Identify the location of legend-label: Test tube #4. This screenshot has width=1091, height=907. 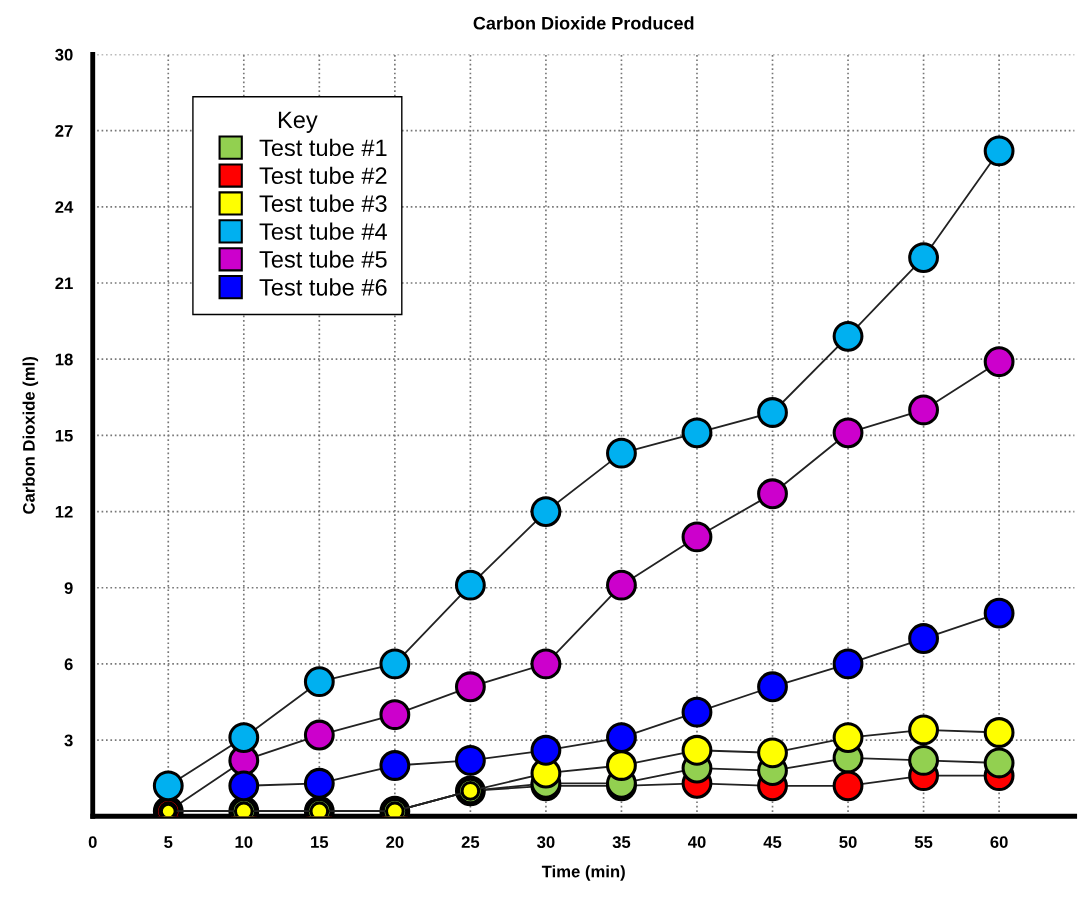
(323, 231).